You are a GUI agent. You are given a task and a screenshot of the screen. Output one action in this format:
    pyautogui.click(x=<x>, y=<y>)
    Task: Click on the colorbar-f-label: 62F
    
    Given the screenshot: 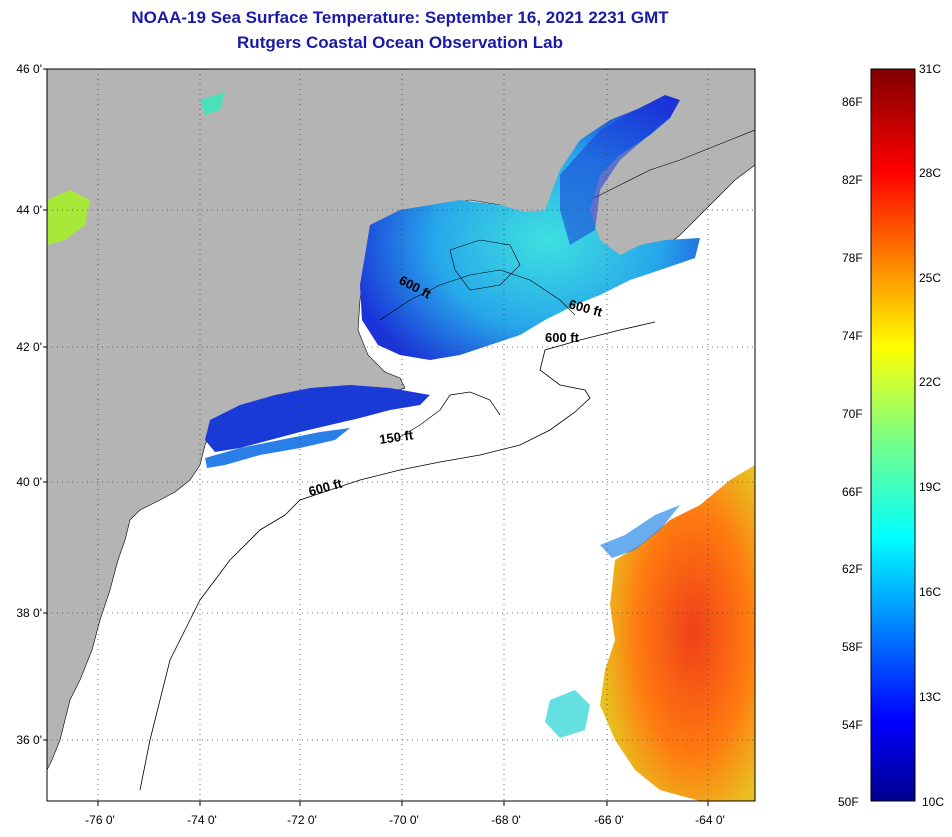 What is the action you would take?
    pyautogui.click(x=852, y=569)
    